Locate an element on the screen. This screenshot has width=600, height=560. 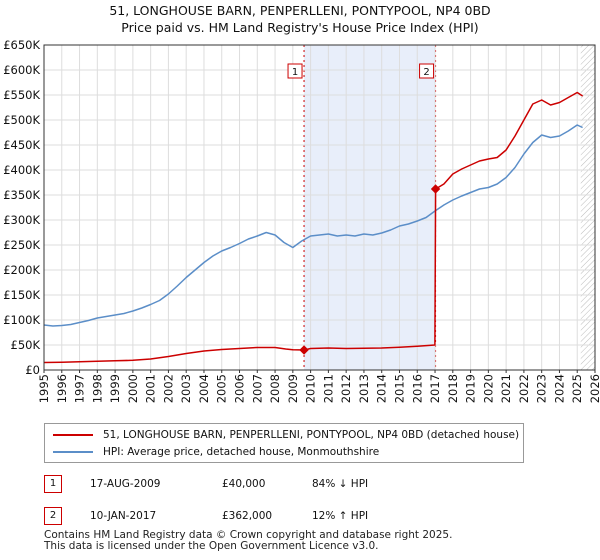
x-tick-label: 2001 is located at coordinates (151, 388).